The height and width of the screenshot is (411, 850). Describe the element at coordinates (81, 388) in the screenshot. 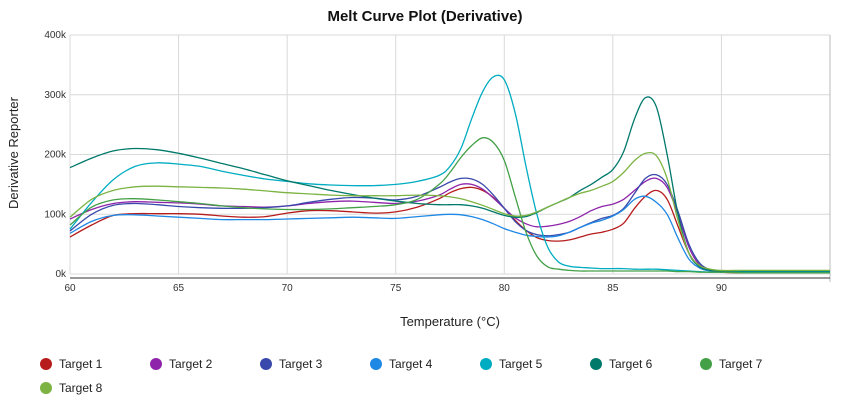

I see `legend-label: Target 8` at that location.